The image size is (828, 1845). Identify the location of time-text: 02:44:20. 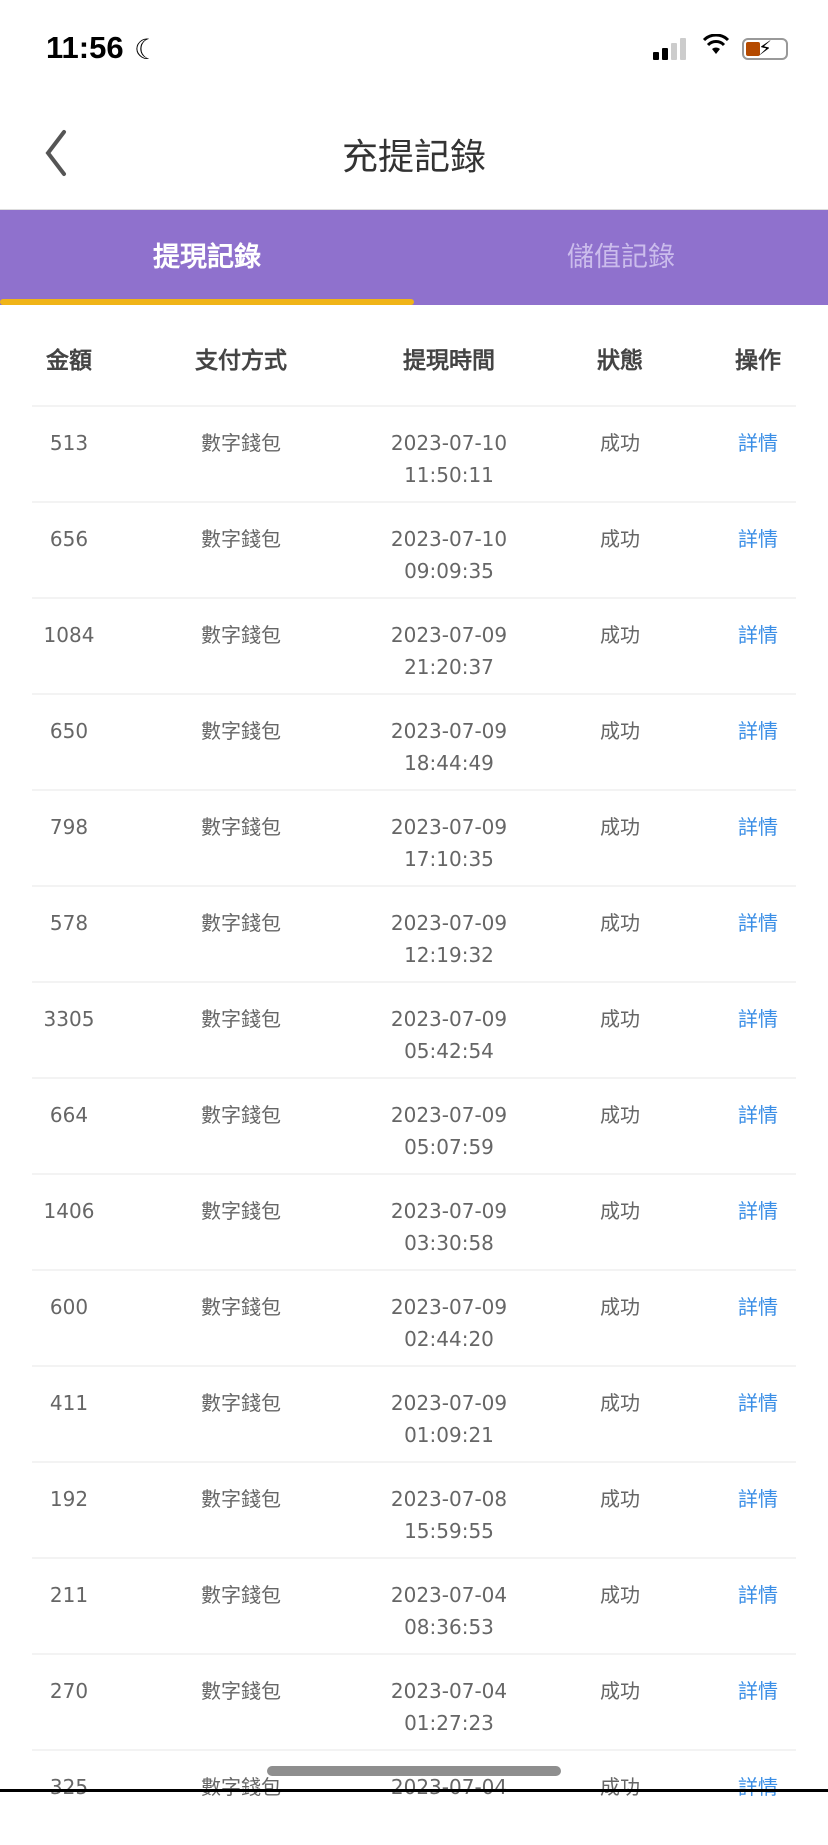
(449, 1339).